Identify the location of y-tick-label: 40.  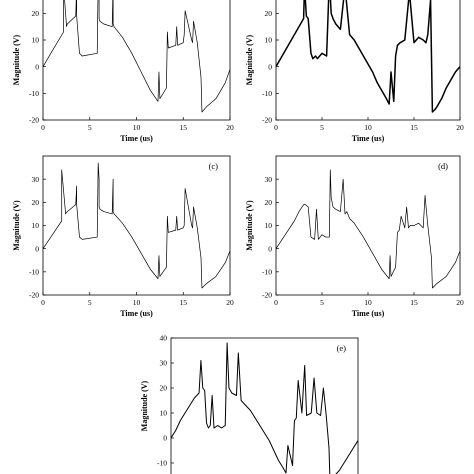
(164, 338).